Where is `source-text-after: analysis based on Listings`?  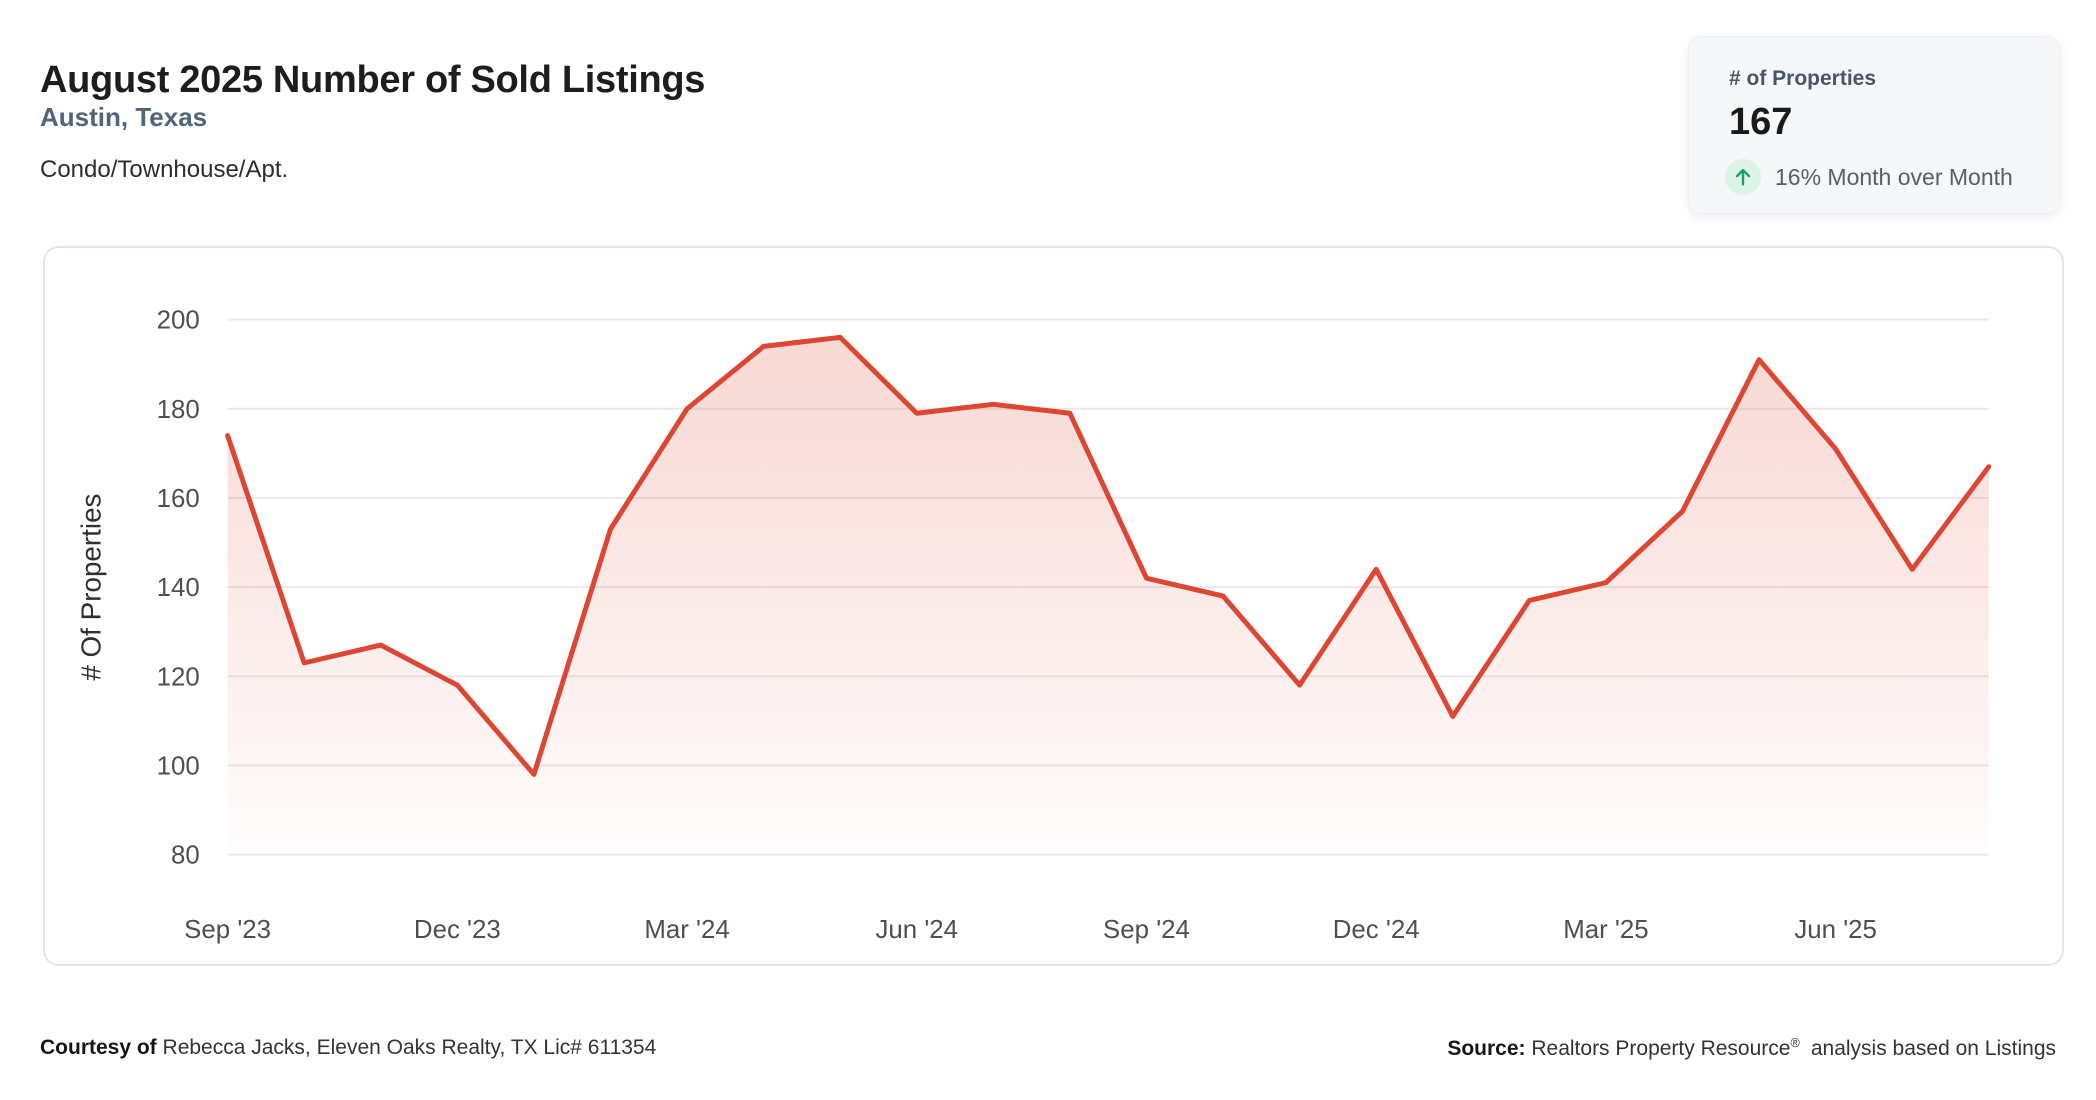
source-text-after: analysis based on Listings is located at coordinates (1933, 1048).